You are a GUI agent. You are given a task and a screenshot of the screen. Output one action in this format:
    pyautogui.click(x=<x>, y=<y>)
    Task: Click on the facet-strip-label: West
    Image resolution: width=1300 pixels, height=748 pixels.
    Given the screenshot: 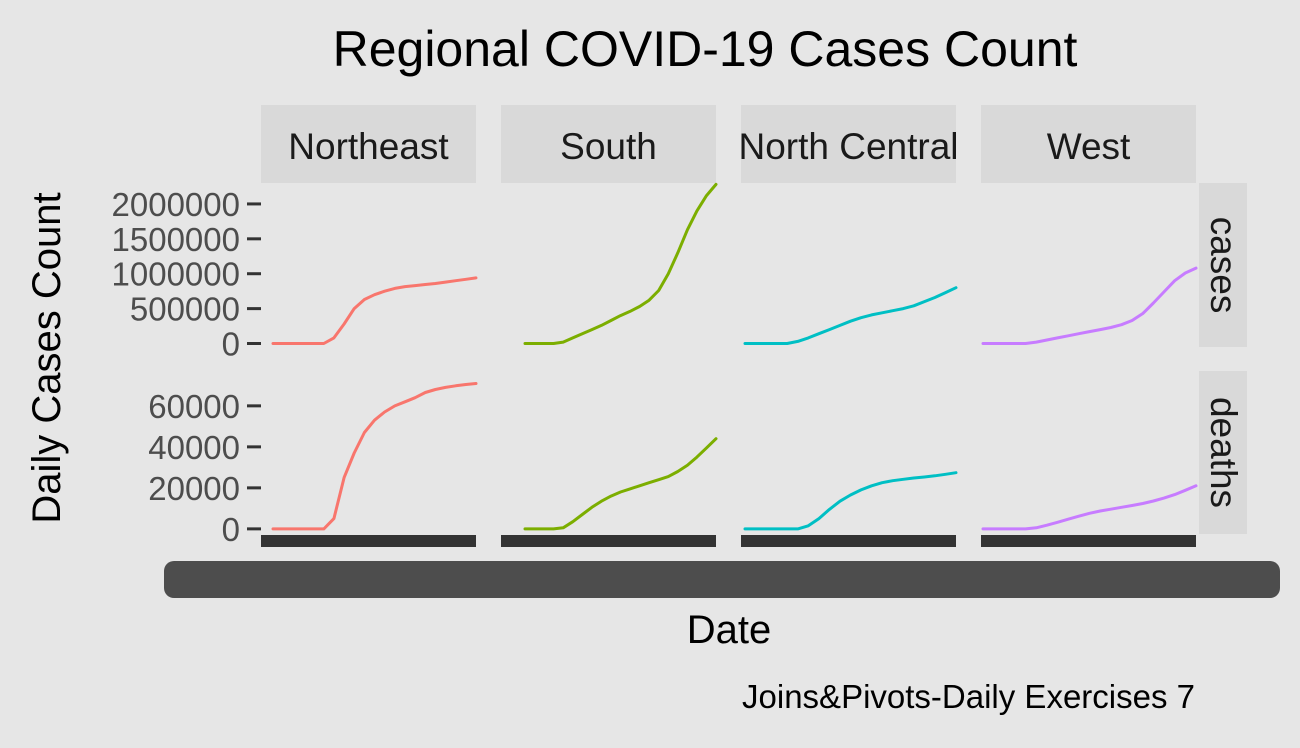 What is the action you would take?
    pyautogui.click(x=1089, y=146)
    